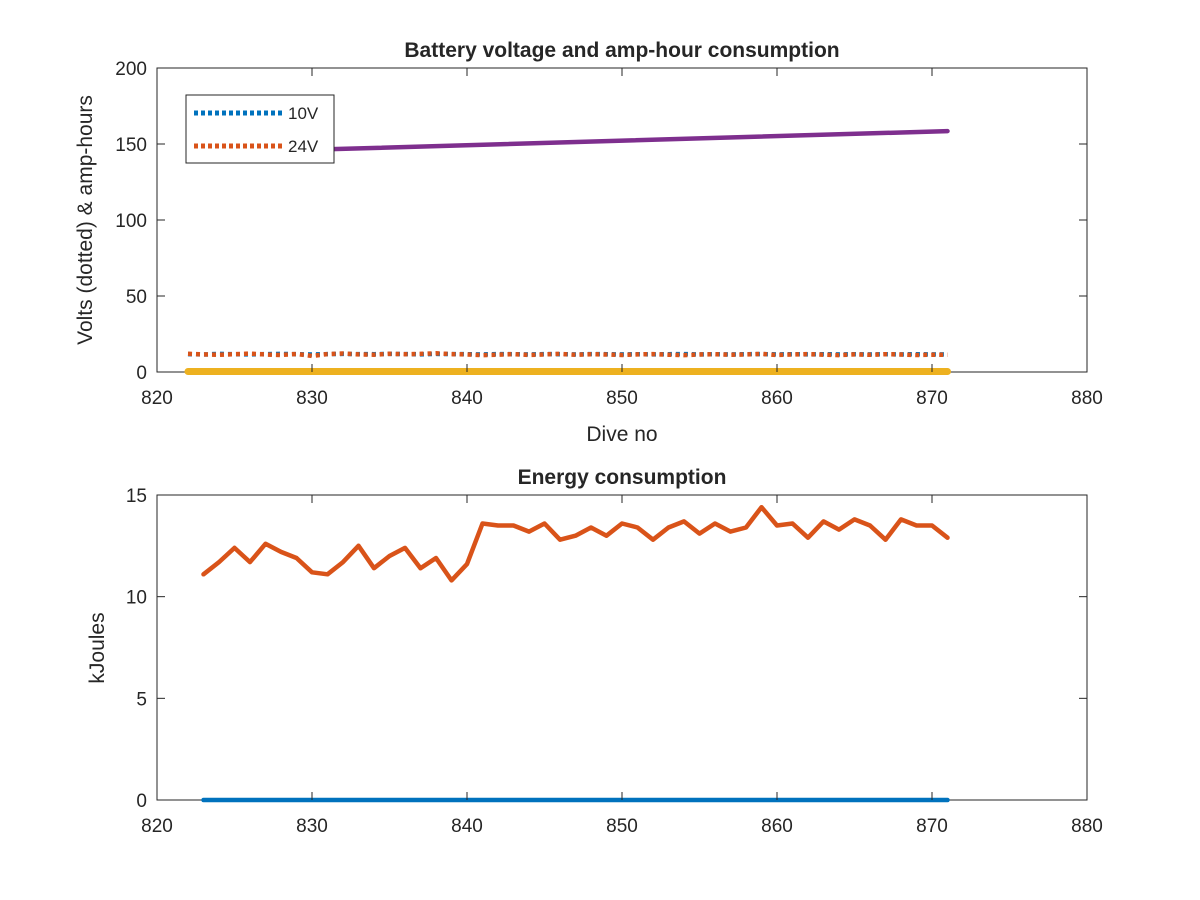  Describe the element at coordinates (136, 598) in the screenshot. I see `energy-ytick-label: 10` at that location.